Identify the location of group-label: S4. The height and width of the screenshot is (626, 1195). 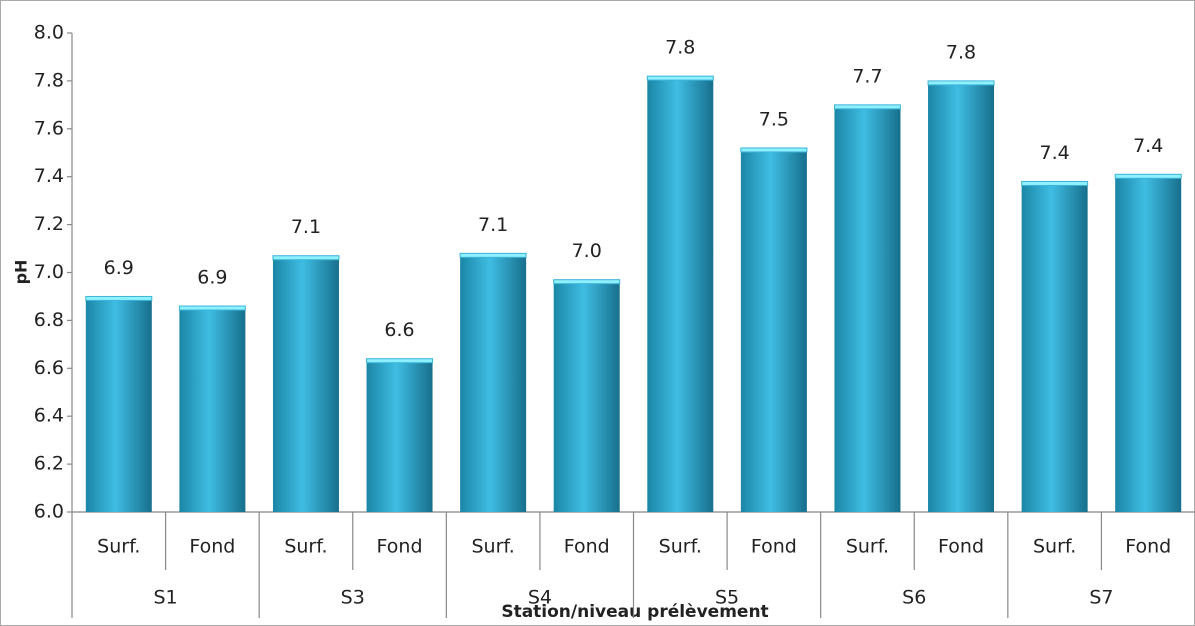
(540, 598).